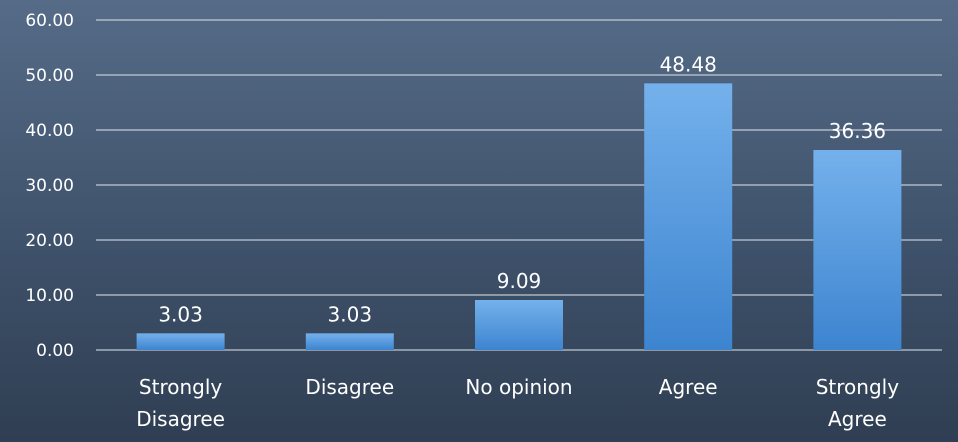 The height and width of the screenshot is (442, 958). Describe the element at coordinates (518, 387) in the screenshot. I see `category-label: No opinion` at that location.